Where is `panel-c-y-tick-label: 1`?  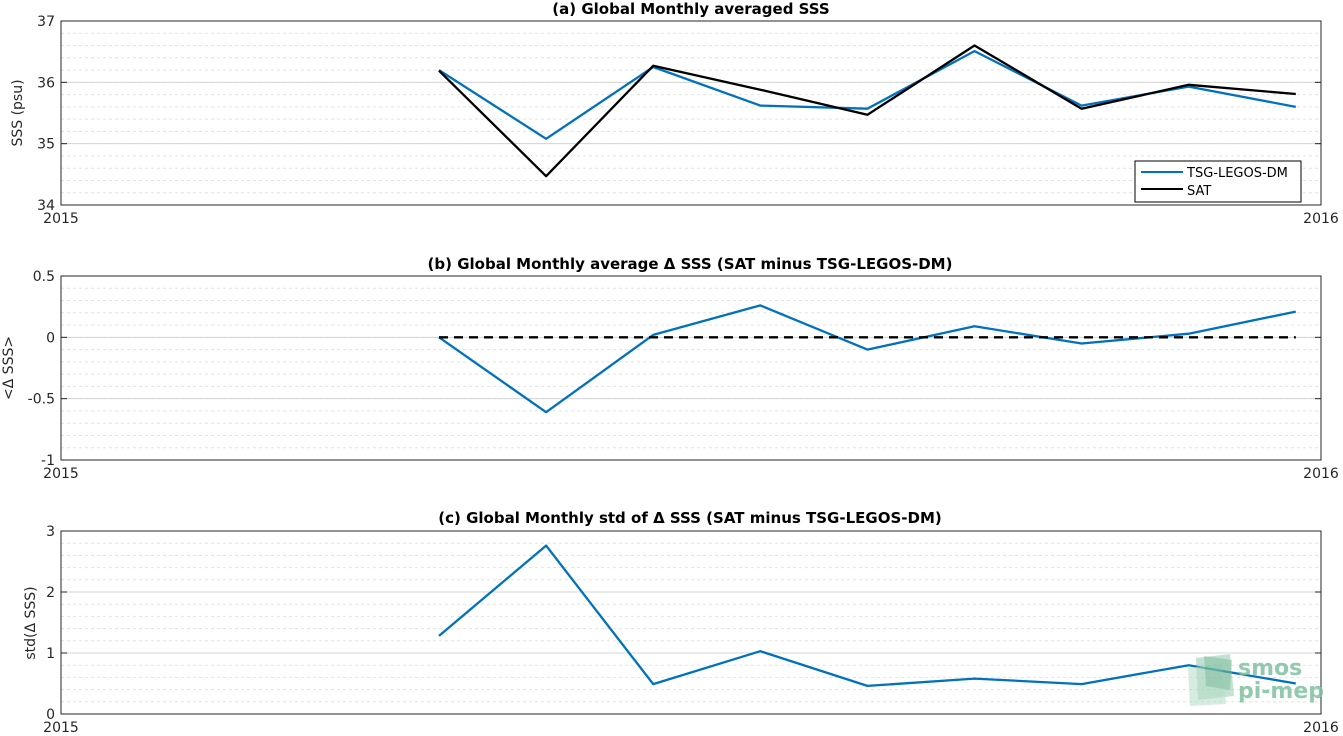
panel-c-y-tick-label: 1 is located at coordinates (50, 654).